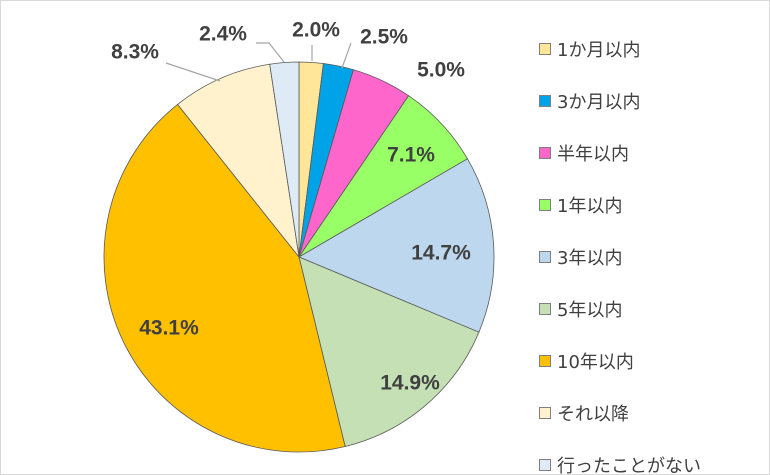 The width and height of the screenshot is (770, 475). I want to click on data-label-9: 2.4%, so click(223, 34).